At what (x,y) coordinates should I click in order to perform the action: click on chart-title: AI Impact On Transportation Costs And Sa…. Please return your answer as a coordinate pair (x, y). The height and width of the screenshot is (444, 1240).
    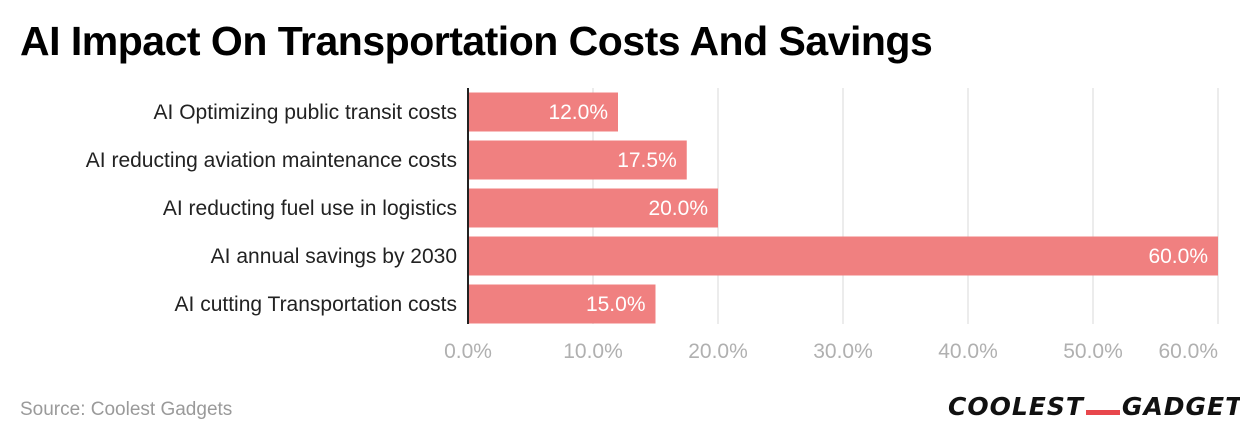
    Looking at the image, I should click on (476, 41).